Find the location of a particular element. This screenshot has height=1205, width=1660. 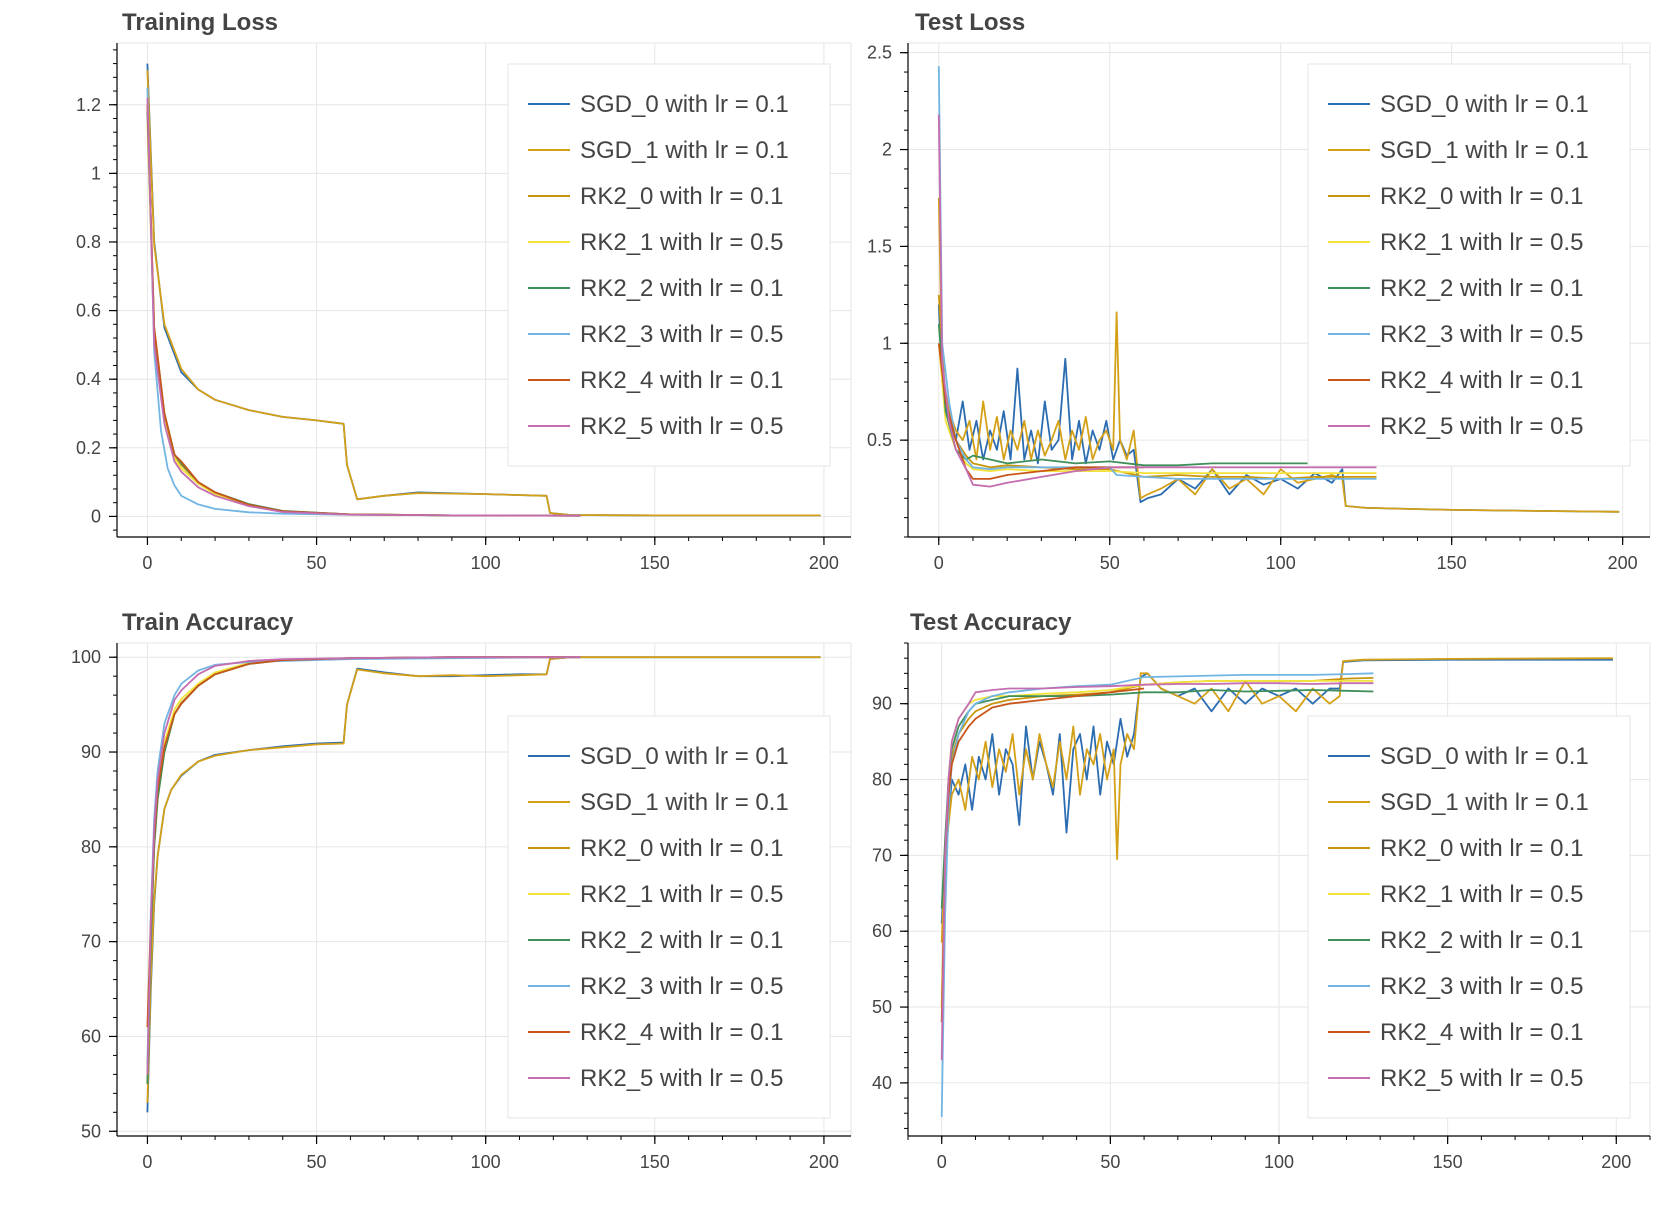

chart-title: Training Loss is located at coordinates (200, 22).